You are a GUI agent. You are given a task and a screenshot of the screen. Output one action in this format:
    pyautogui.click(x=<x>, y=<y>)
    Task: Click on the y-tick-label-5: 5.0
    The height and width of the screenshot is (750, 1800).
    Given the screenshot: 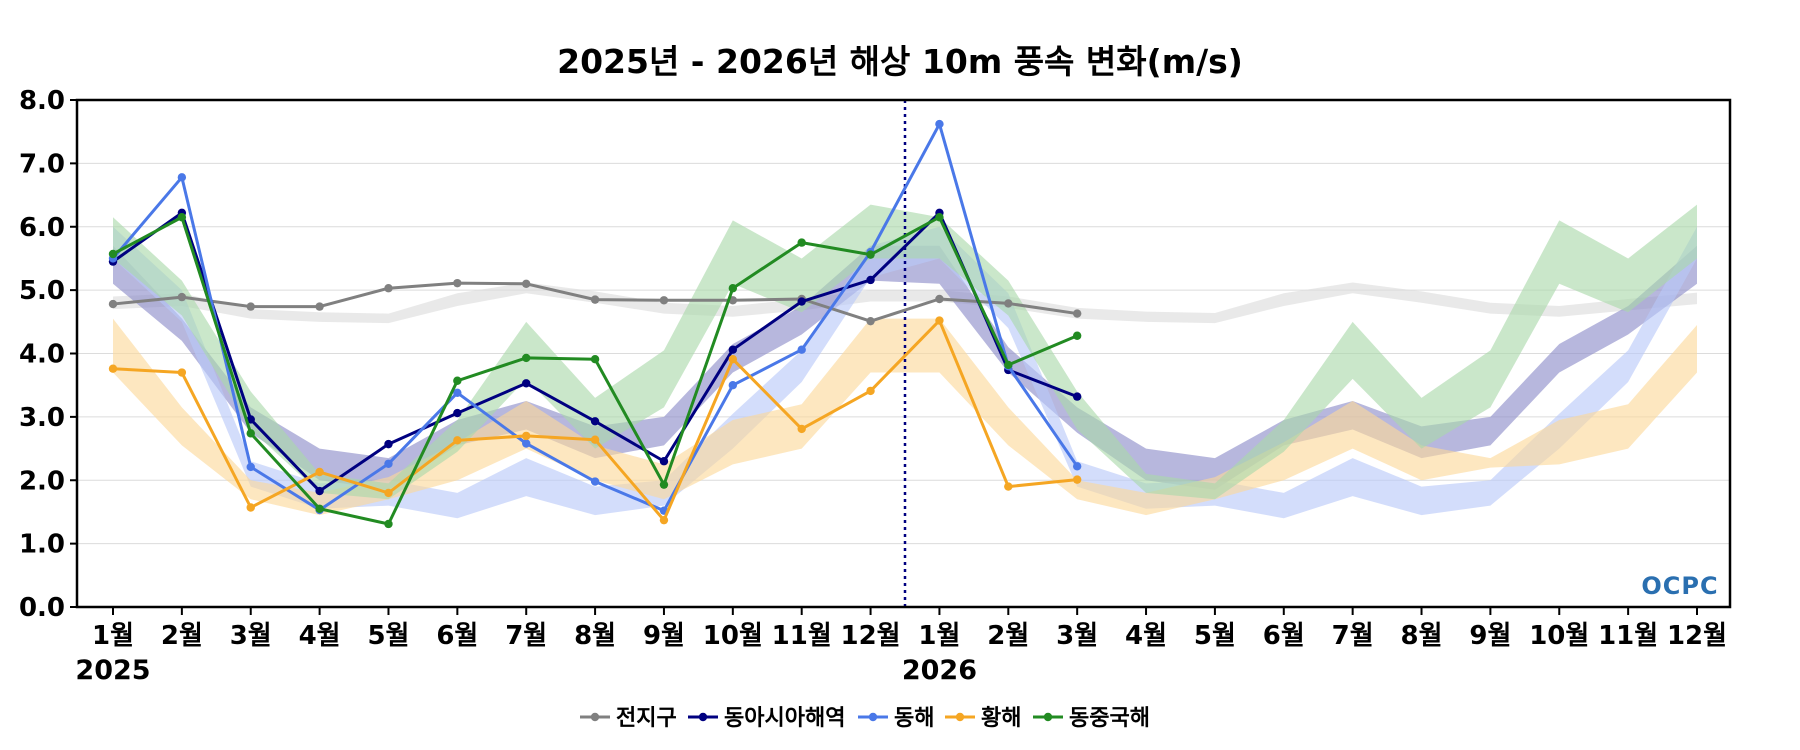 What is the action you would take?
    pyautogui.click(x=42, y=291)
    